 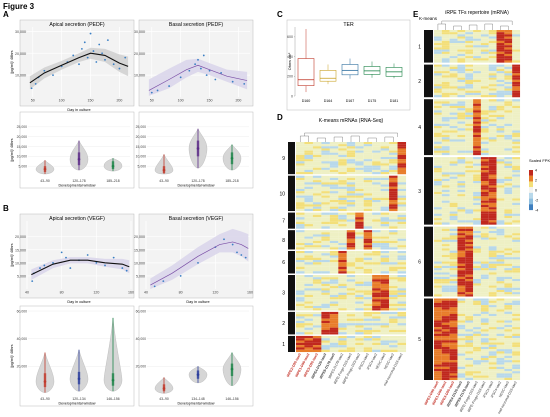 I want to click on B-basal-point, so click(x=224, y=239).